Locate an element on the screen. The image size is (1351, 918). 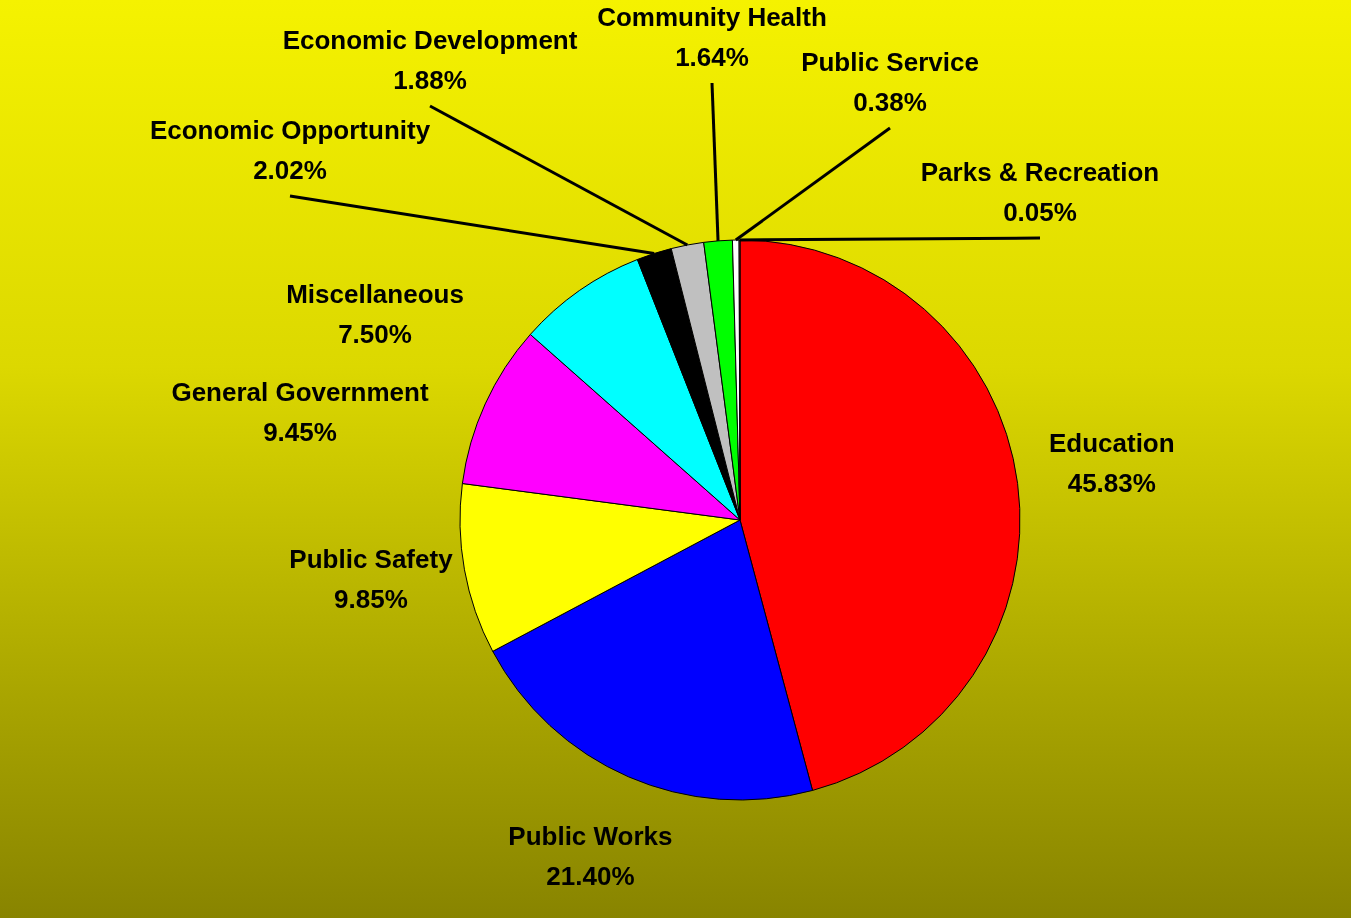
data-label: 2.02% is located at coordinates (290, 170).